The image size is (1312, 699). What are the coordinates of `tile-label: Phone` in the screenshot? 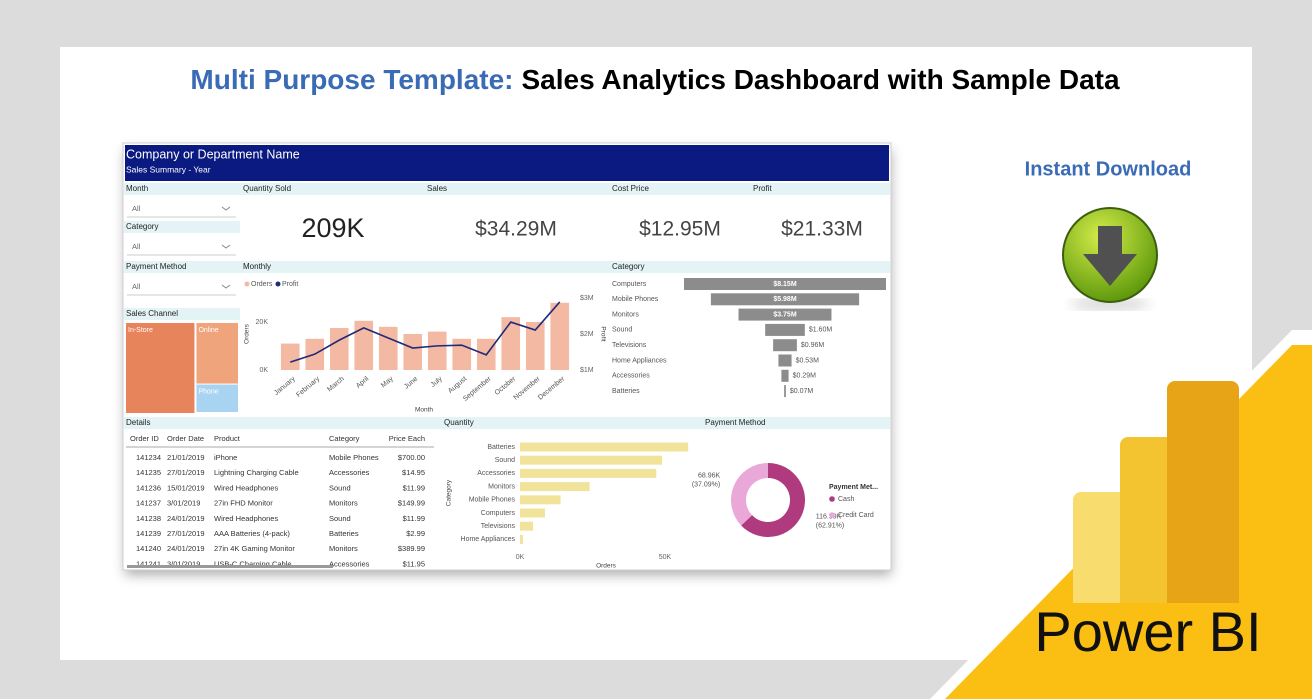 It's located at (208, 391).